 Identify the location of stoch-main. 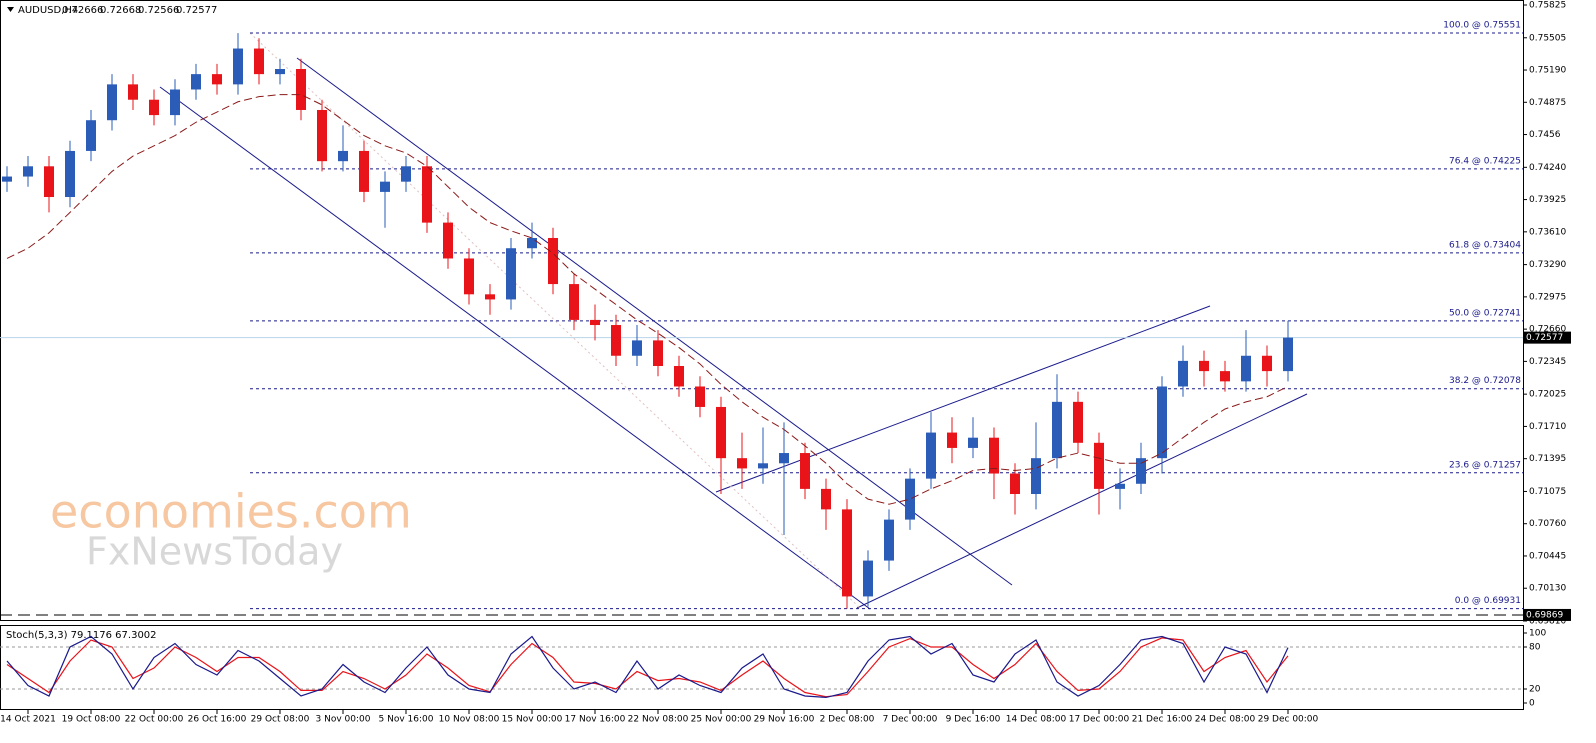
(647, 667).